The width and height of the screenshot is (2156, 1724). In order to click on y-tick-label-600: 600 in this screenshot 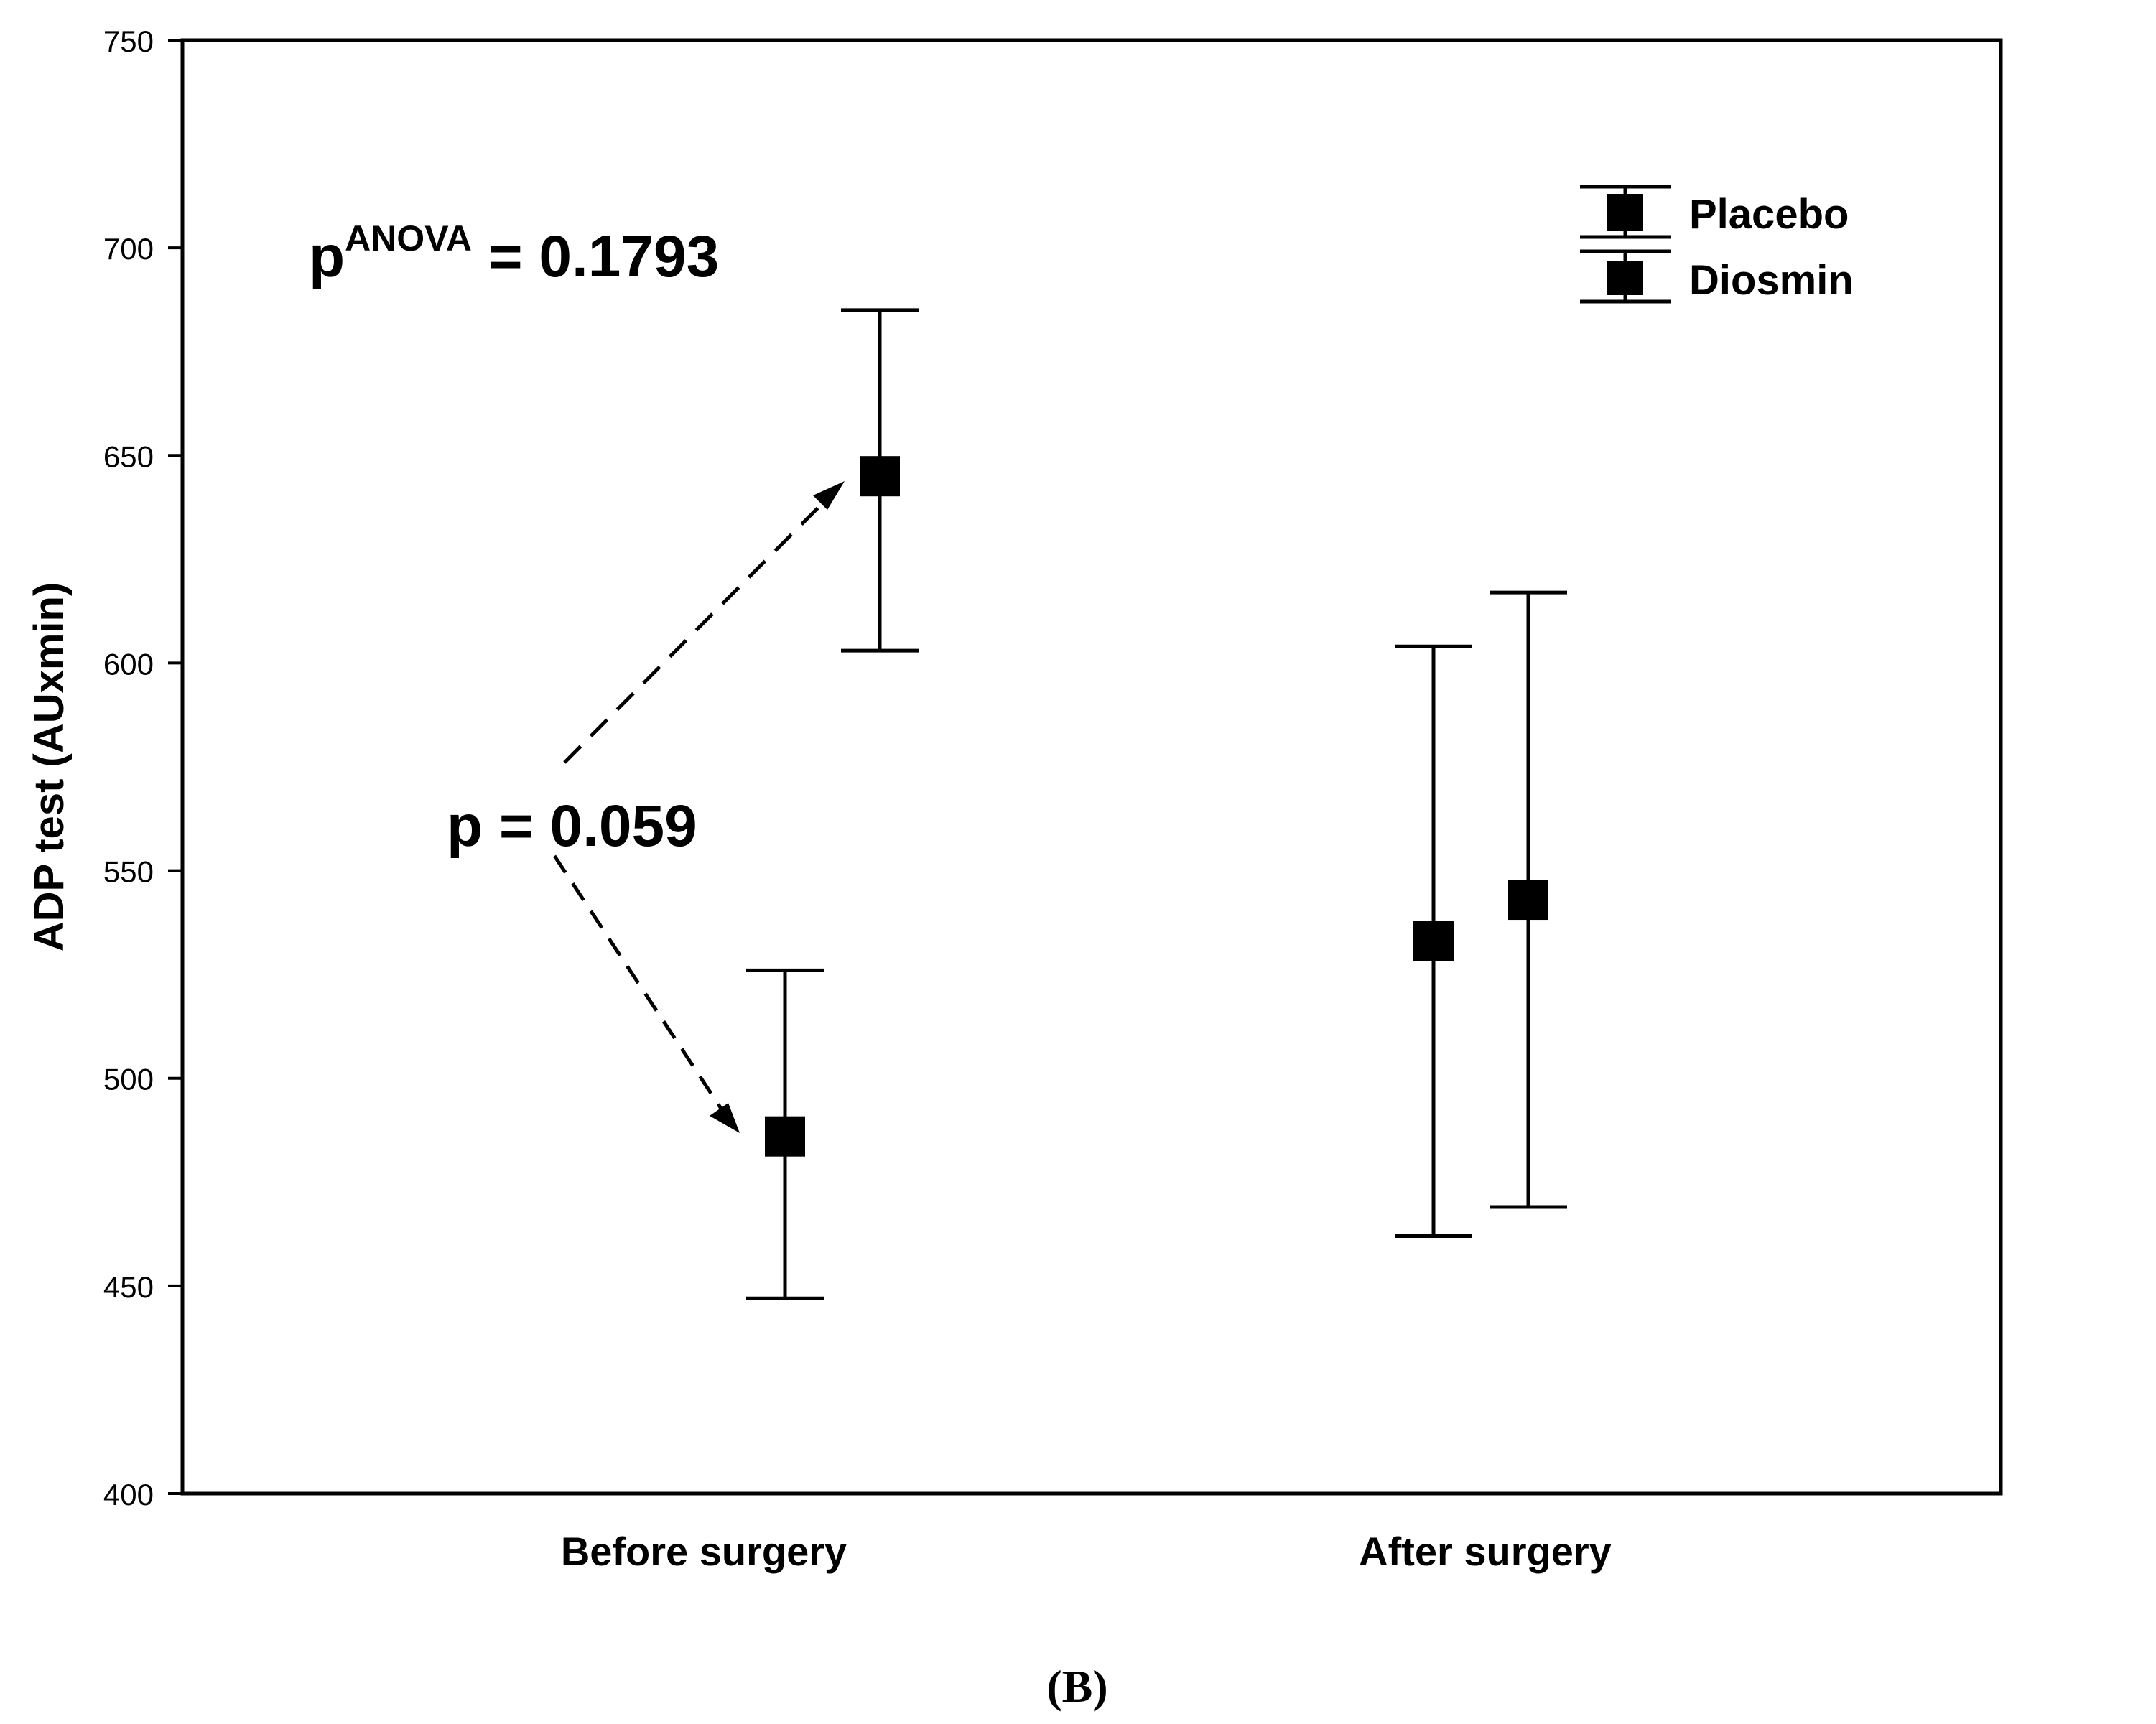, I will do `click(128, 664)`.